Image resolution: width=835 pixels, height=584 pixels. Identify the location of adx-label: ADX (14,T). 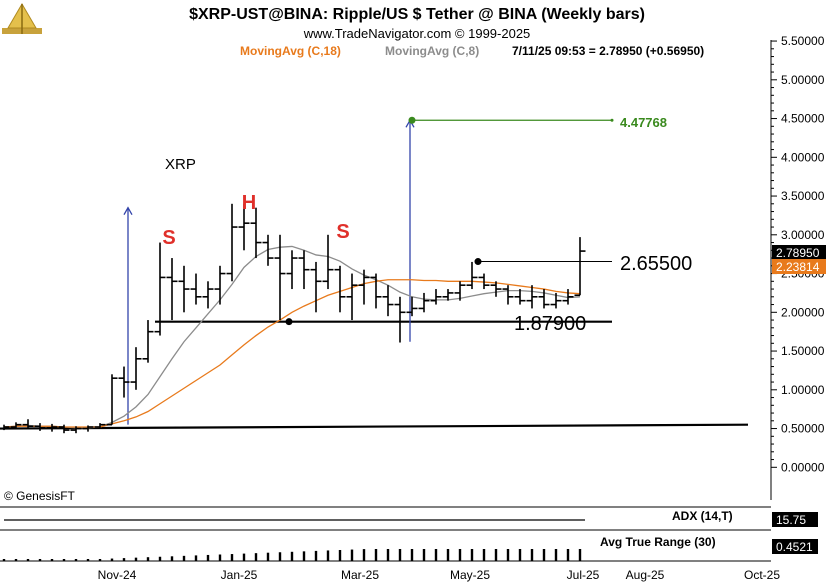
(702, 516).